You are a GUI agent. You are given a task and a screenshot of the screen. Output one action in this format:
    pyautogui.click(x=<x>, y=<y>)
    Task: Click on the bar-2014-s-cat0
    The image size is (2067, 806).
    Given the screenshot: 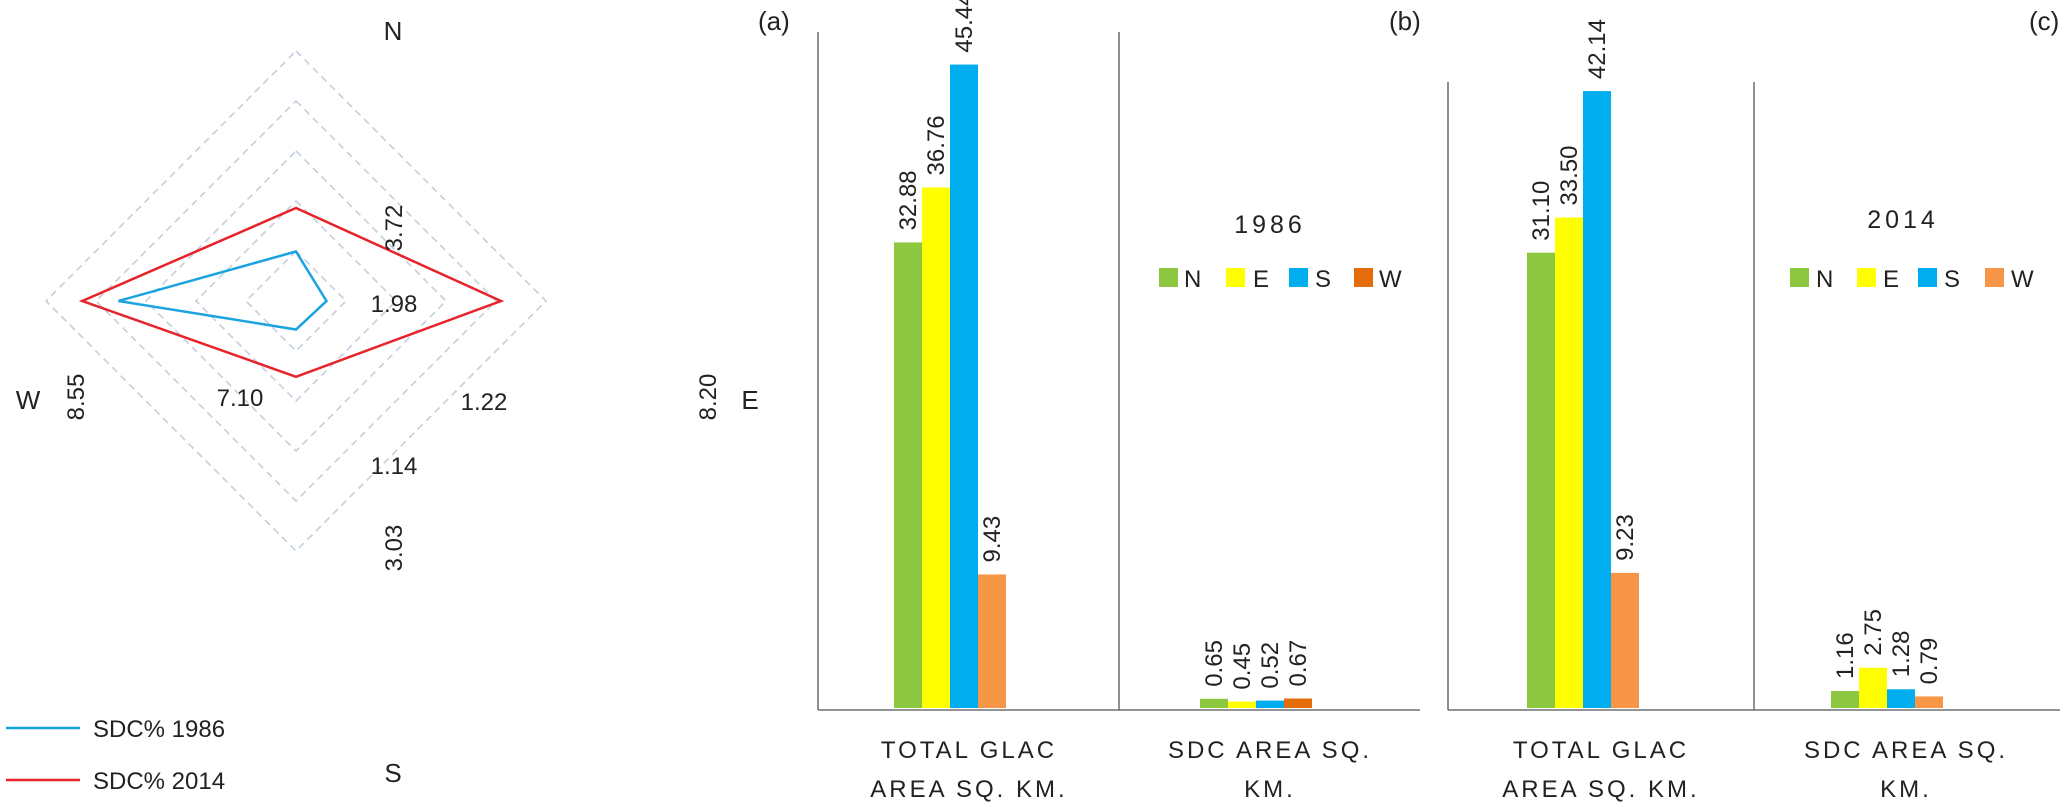 What is the action you would take?
    pyautogui.click(x=1597, y=400)
    